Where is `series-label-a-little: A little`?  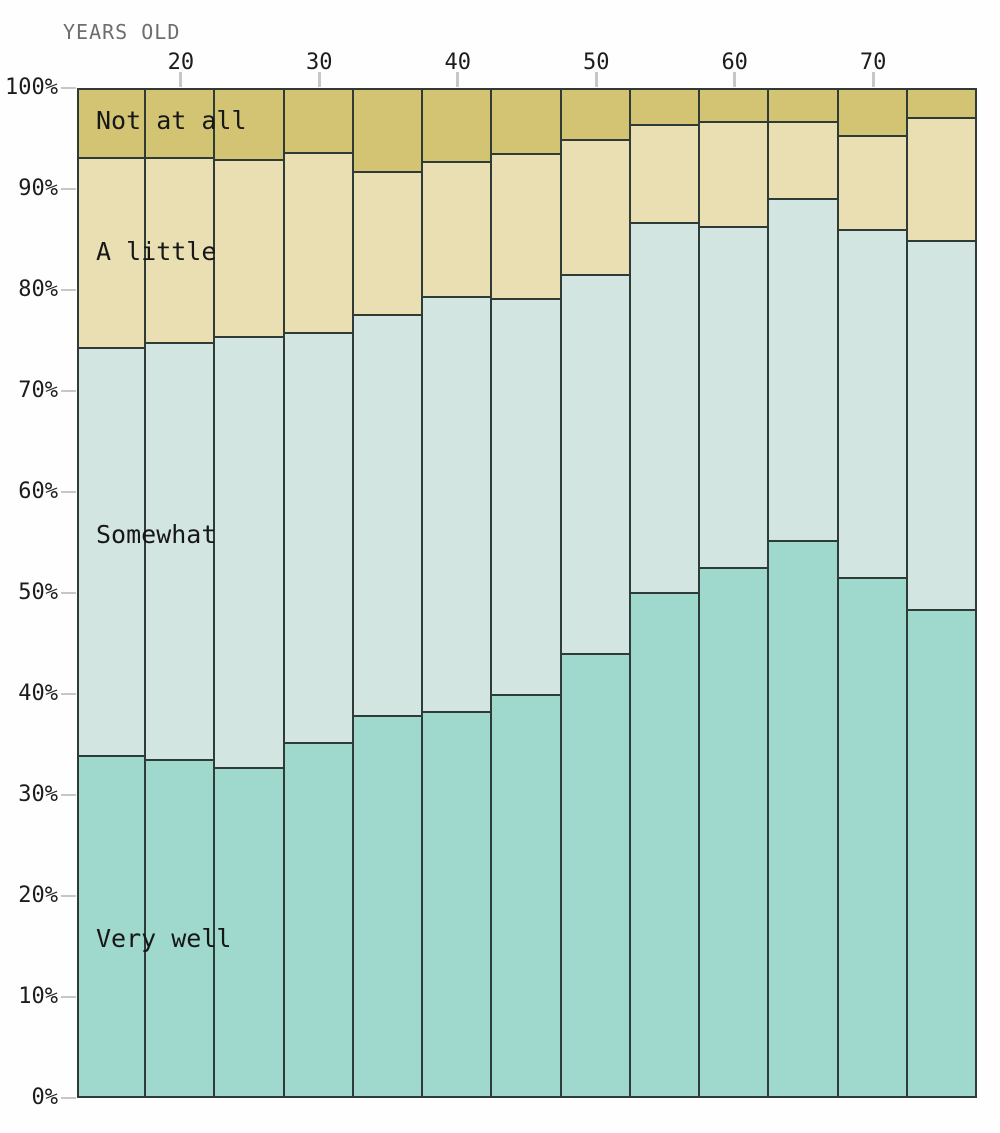
series-label-a-little: A little is located at coordinates (156, 251).